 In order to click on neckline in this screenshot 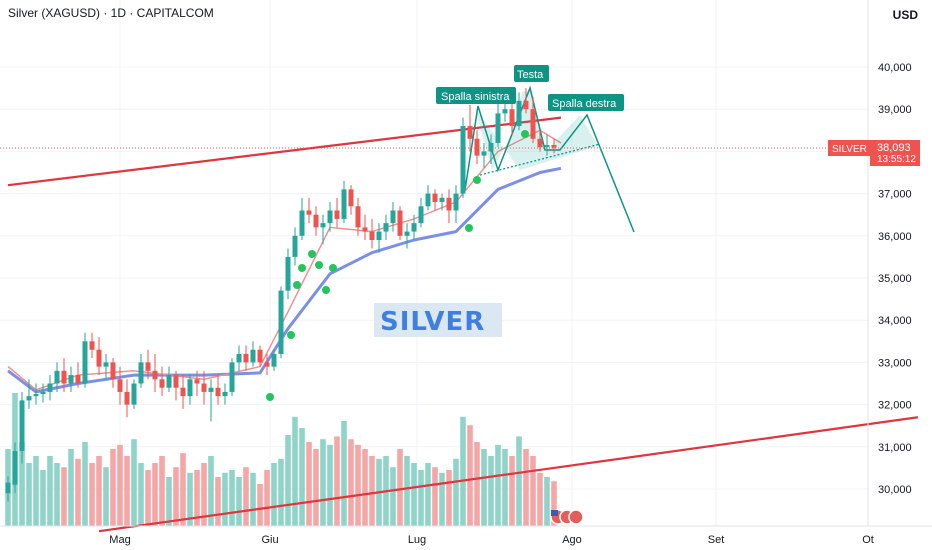, I will do `click(540, 159)`.